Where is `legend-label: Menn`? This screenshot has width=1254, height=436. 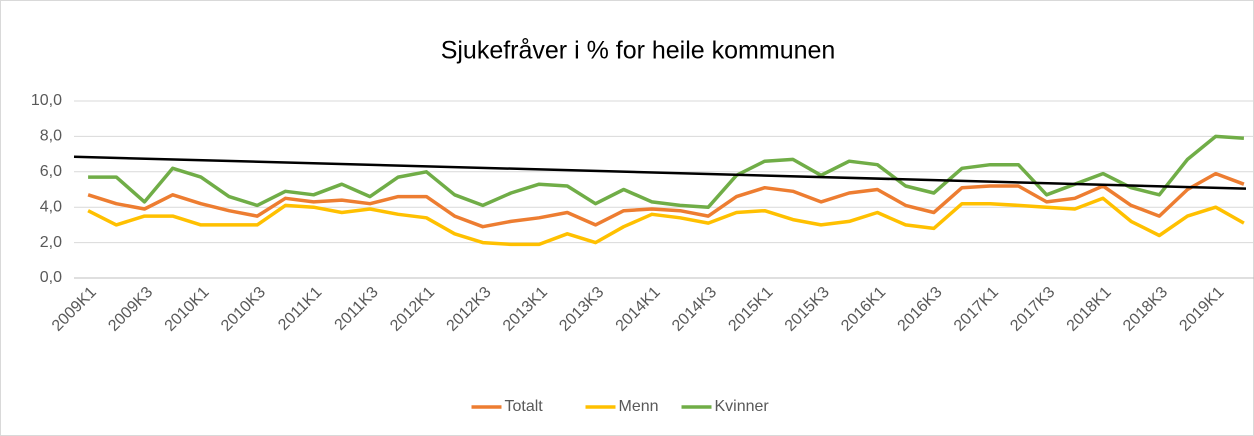
legend-label: Menn is located at coordinates (639, 406).